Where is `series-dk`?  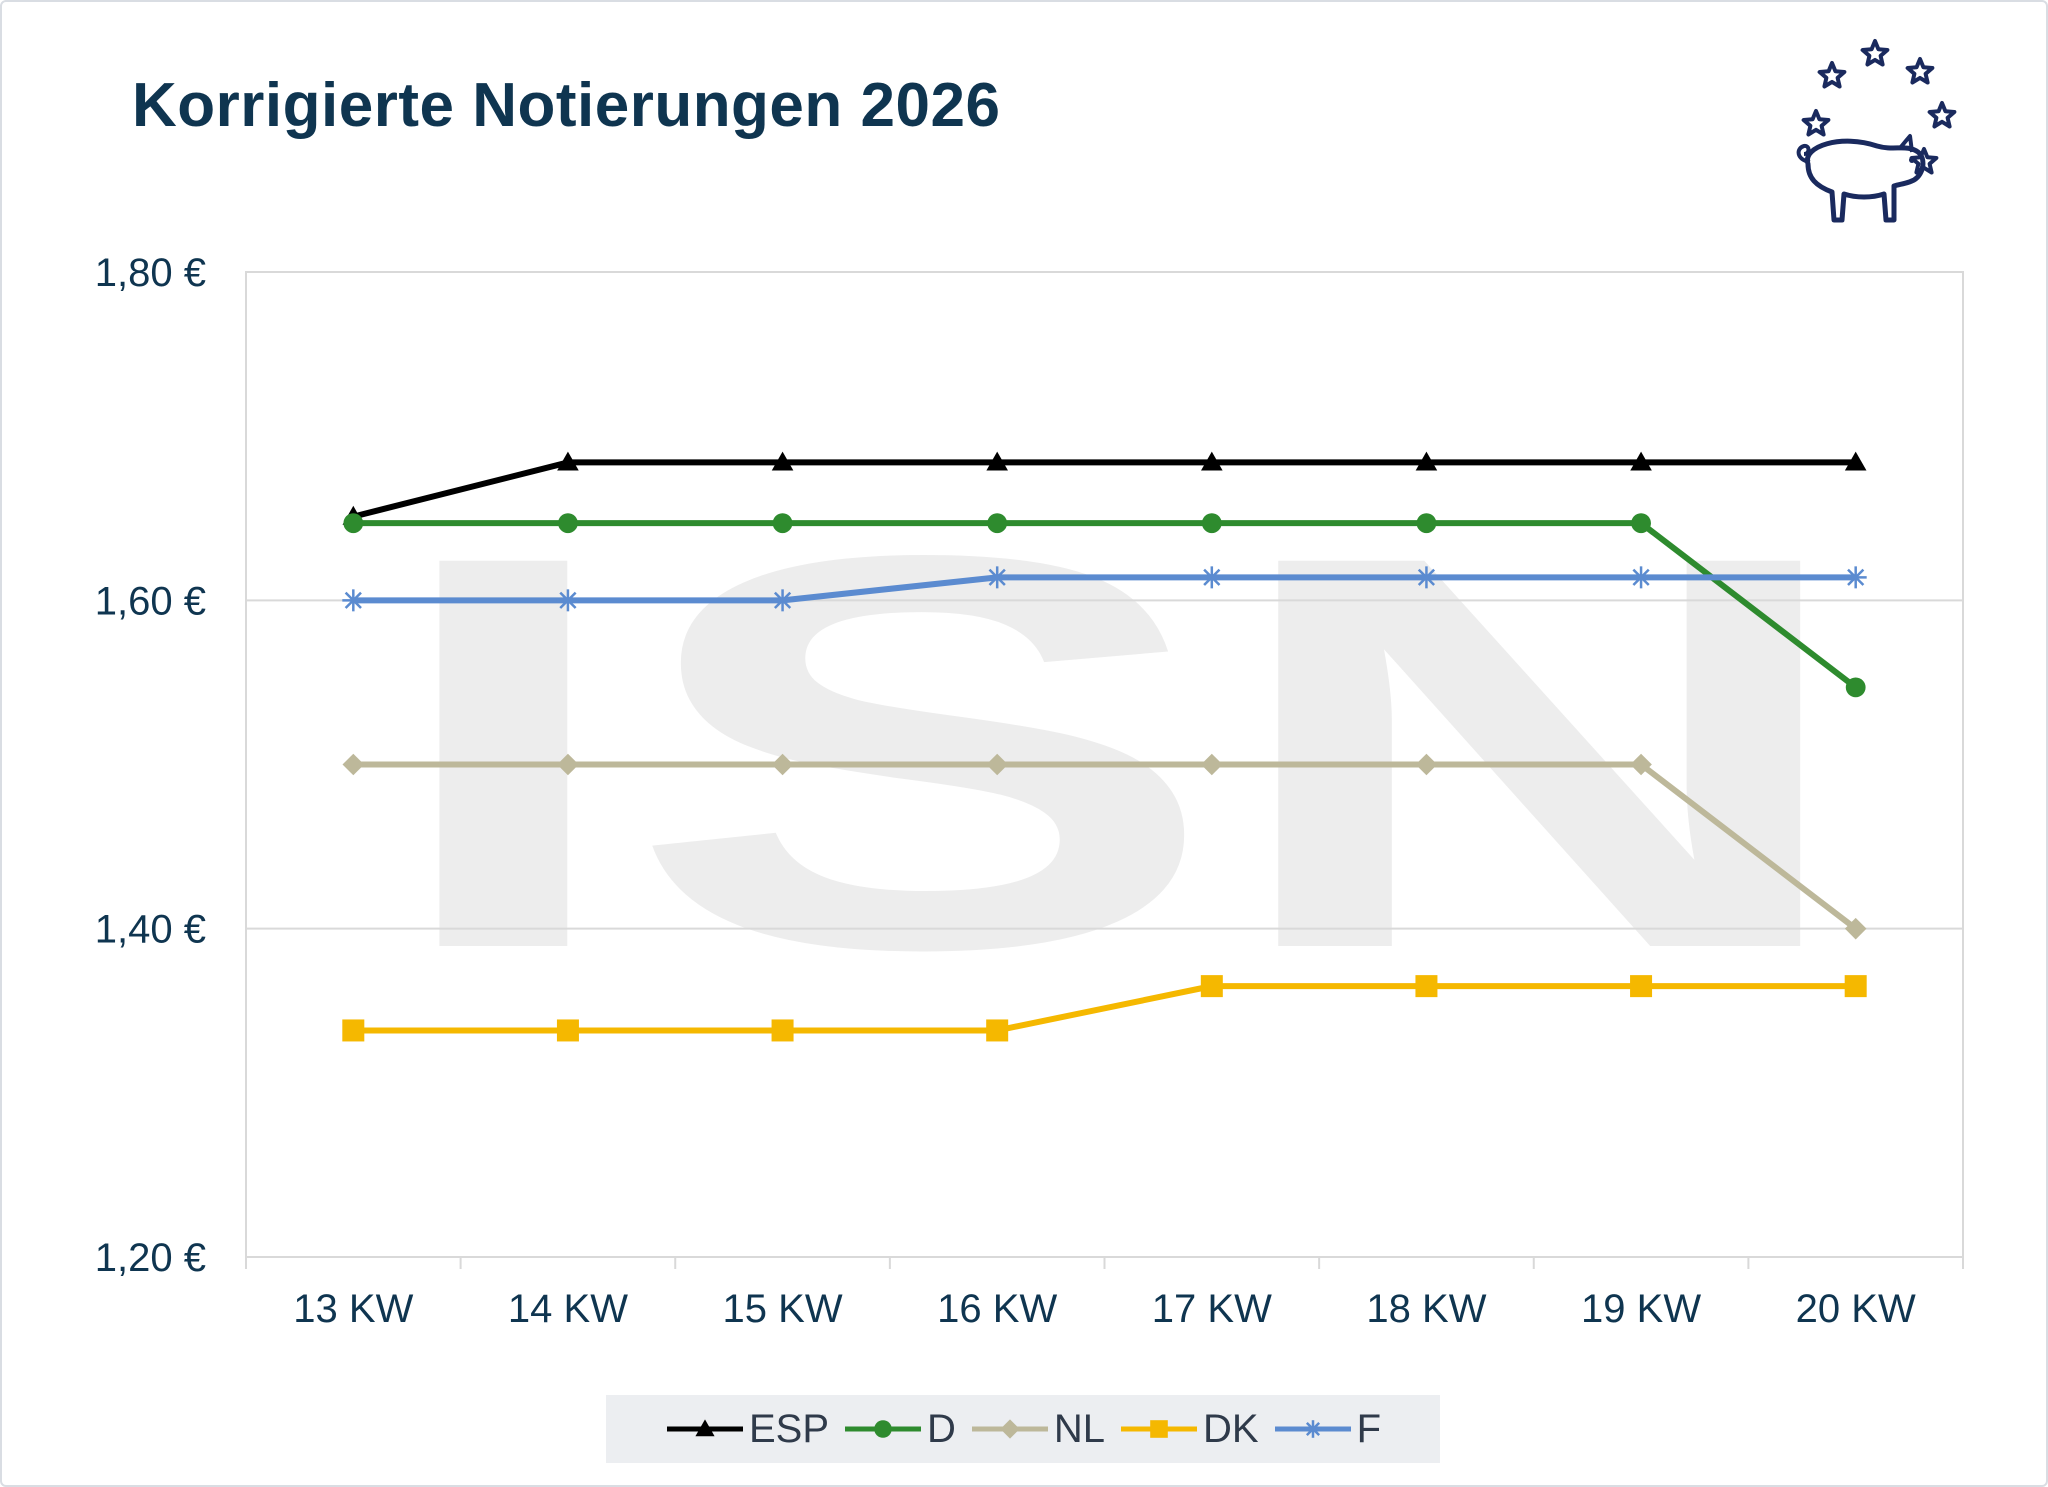
series-dk is located at coordinates (1104, 1008).